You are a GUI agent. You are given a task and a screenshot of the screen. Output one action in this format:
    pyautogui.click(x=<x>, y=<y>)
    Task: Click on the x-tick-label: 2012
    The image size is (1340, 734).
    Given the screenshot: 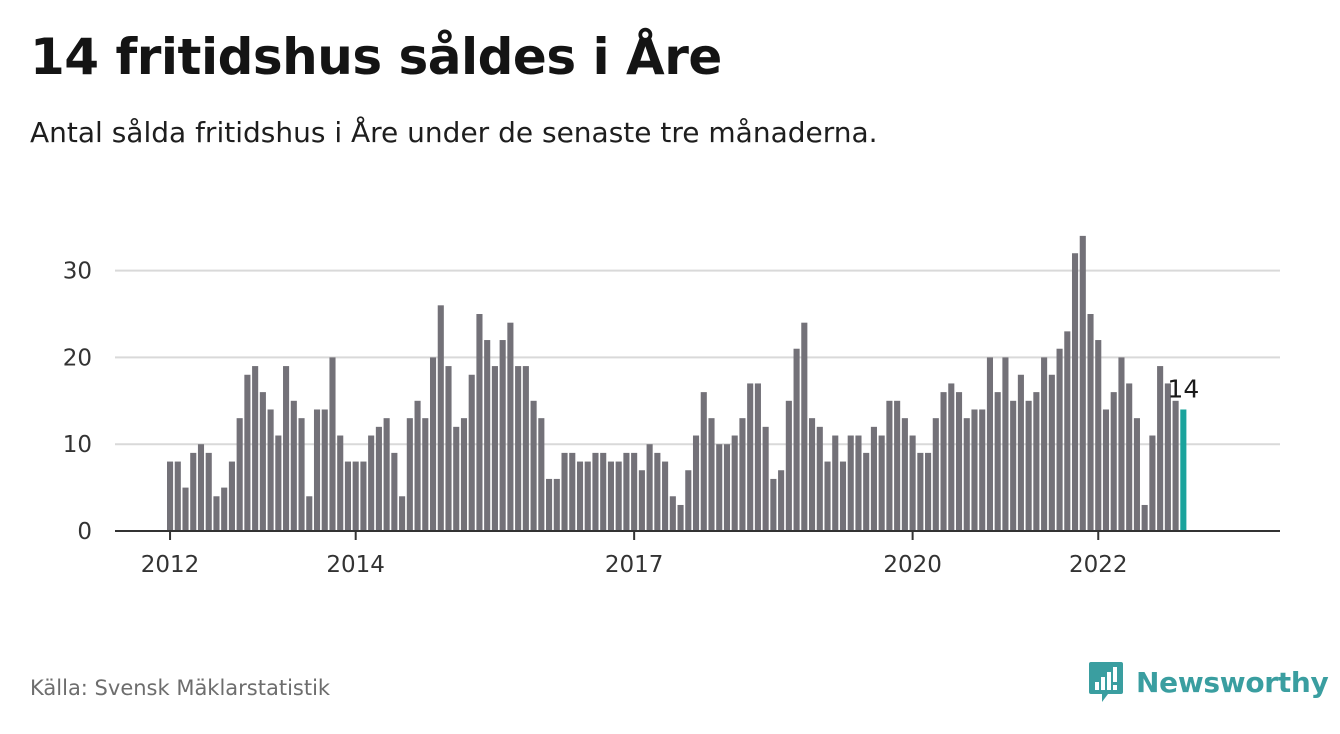 What is the action you would take?
    pyautogui.click(x=170, y=565)
    